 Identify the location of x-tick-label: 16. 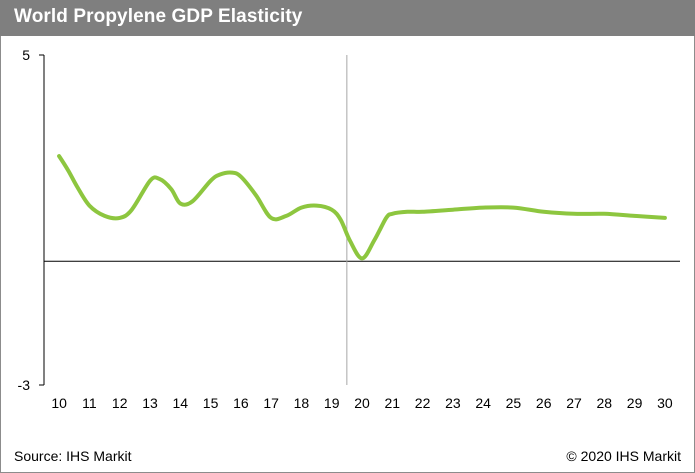
(241, 403).